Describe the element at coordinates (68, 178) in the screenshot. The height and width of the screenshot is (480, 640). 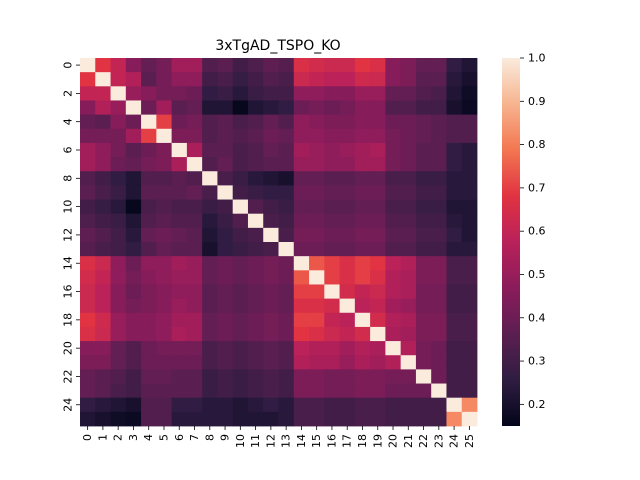
I see `y-tick-label: 8` at that location.